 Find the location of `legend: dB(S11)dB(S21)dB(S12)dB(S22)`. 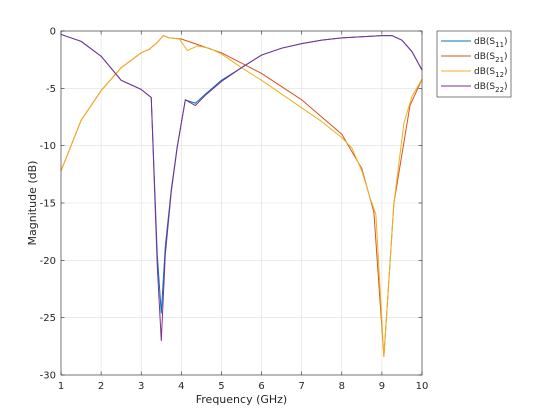

legend: dB(S11)dB(S21)dB(S12)dB(S22) is located at coordinates (474, 64).